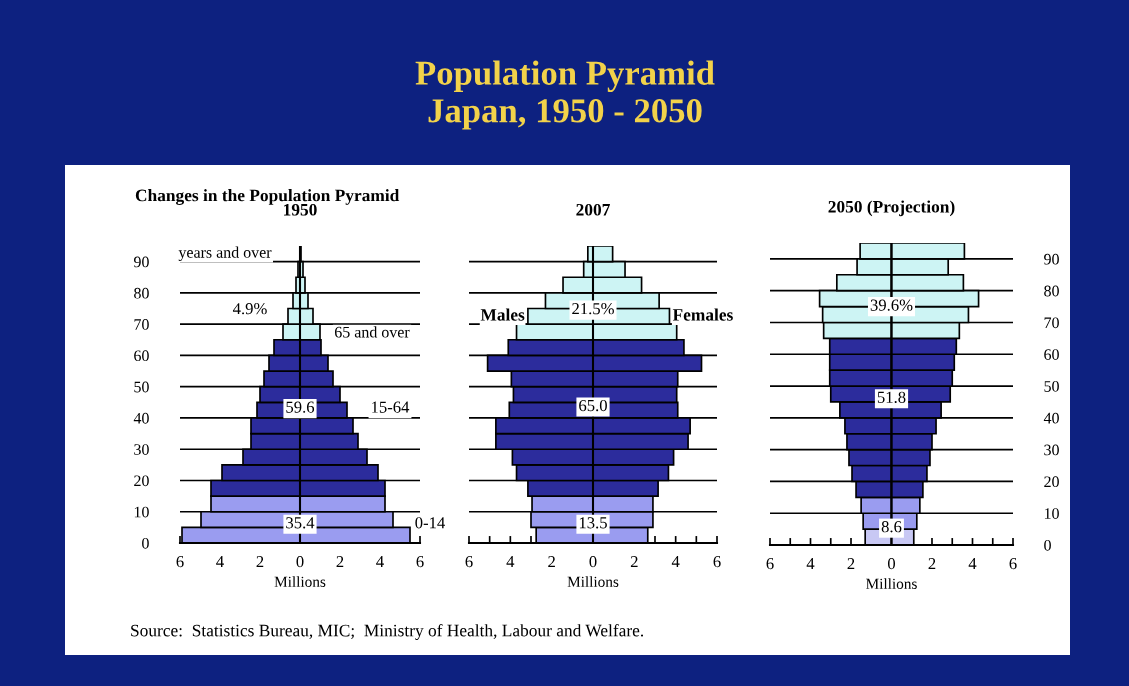 The height and width of the screenshot is (686, 1129). What do you see at coordinates (891, 397) in the screenshot?
I see `annotation: 51.8` at bounding box center [891, 397].